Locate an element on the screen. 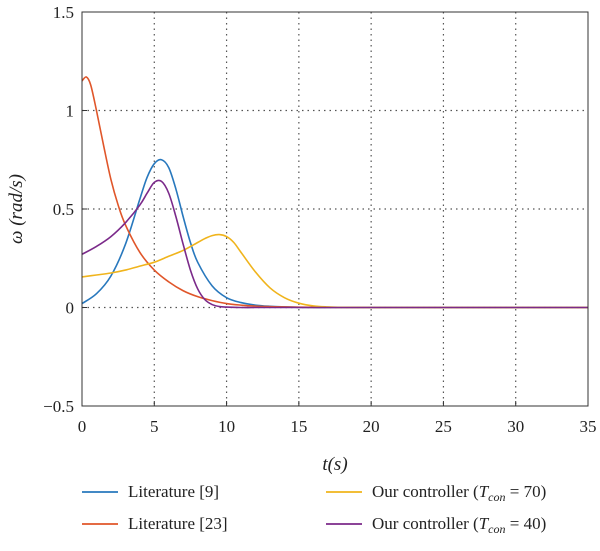 The height and width of the screenshot is (551, 600). x-tick-label: 20 is located at coordinates (371, 426).